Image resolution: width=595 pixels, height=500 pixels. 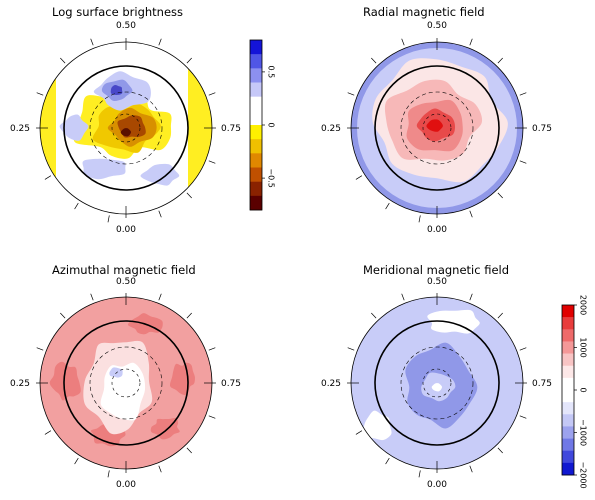 I want to click on panel-title: Log surface brightness, so click(x=117, y=12).